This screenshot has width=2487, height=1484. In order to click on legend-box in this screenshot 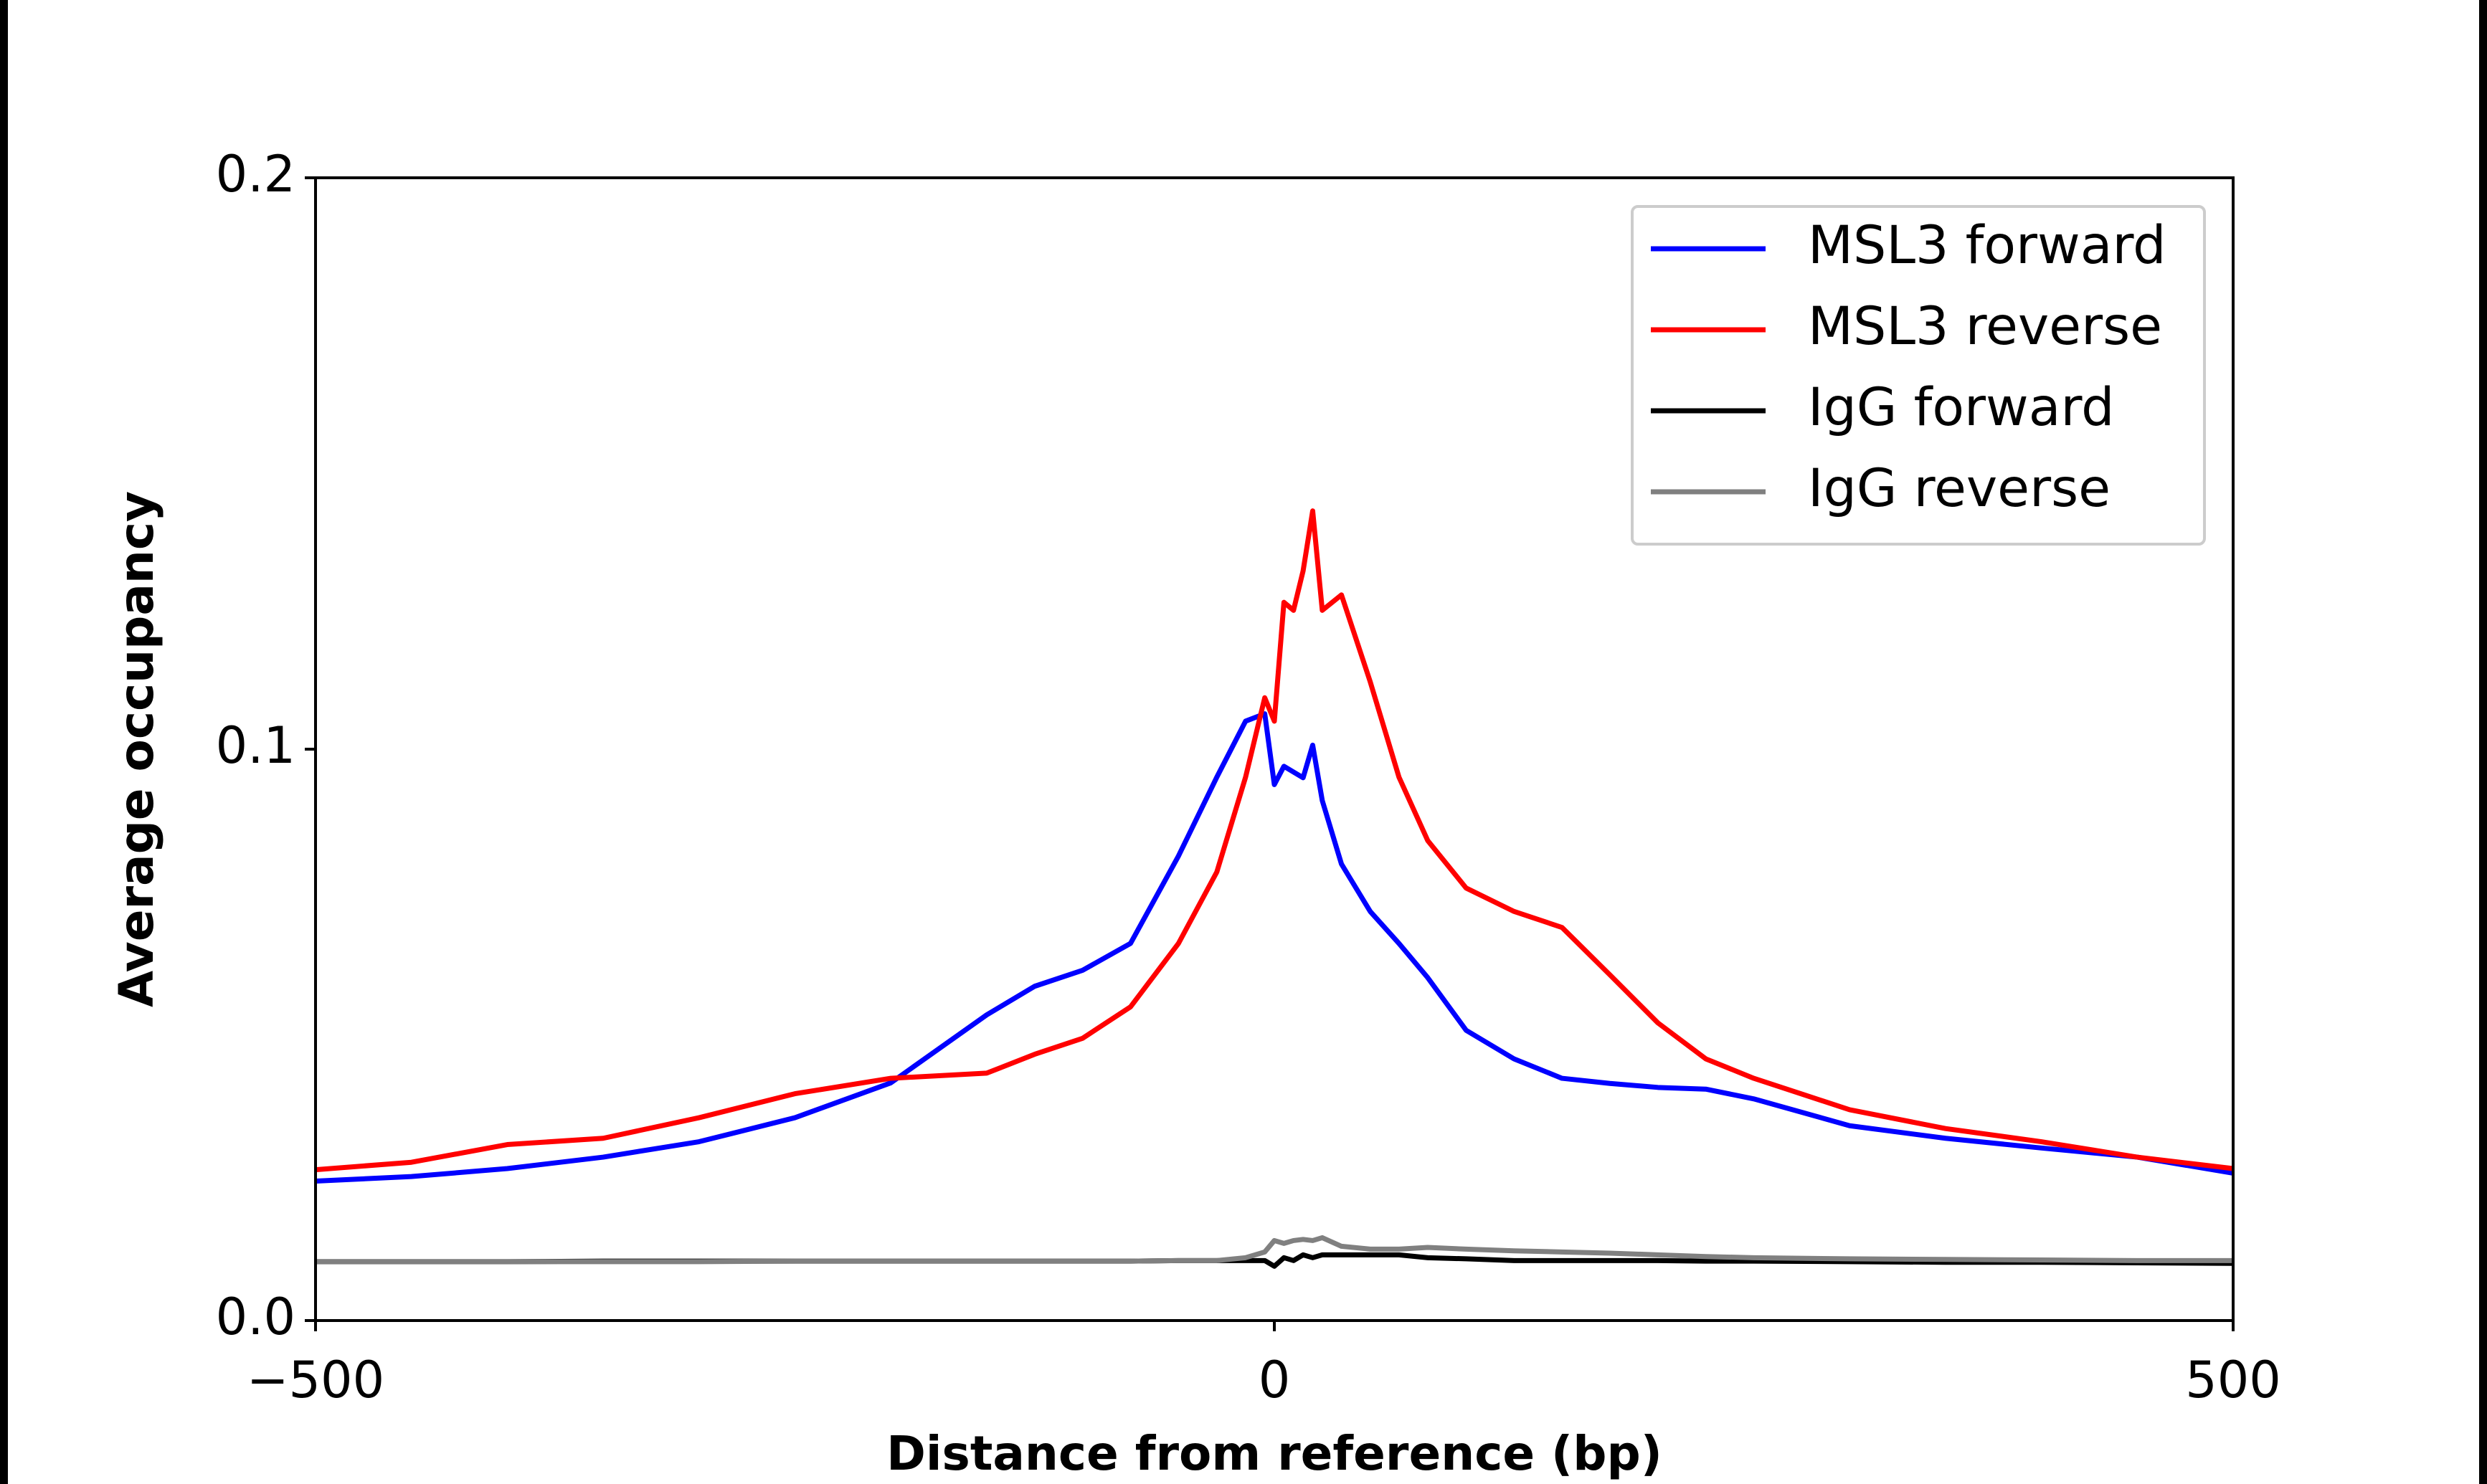, I will do `click(1919, 375)`.